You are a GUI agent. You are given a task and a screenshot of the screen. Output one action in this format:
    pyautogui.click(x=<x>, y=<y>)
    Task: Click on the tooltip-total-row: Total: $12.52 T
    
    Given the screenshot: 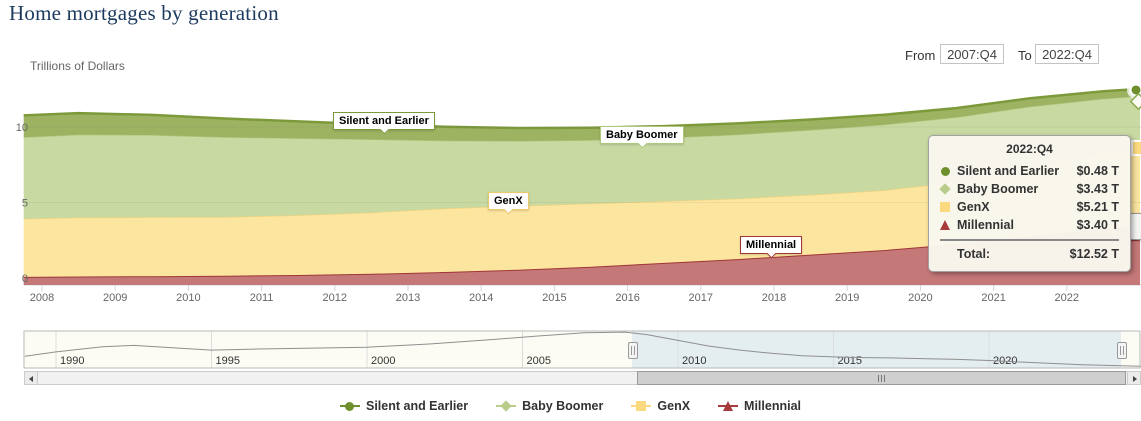 What is the action you would take?
    pyautogui.click(x=1038, y=254)
    